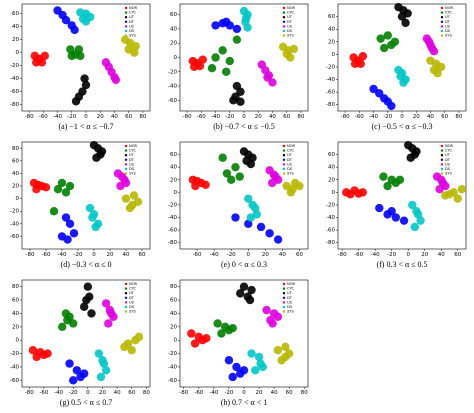 Image resolution: width=474 pixels, height=413 pixels. Describe the element at coordinates (330, 243) in the screenshot. I see `y-tick-label: -80` at that location.